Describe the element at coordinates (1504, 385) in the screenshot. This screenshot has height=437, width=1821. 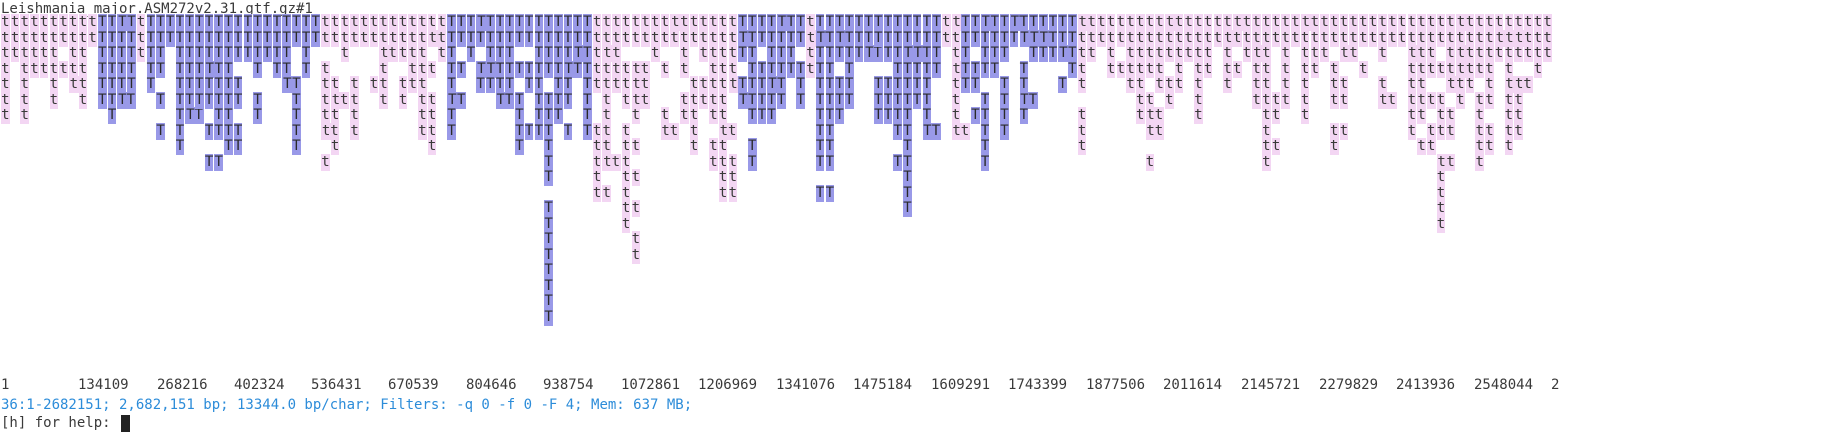
I see `ruler-tick: 2548044` at that location.